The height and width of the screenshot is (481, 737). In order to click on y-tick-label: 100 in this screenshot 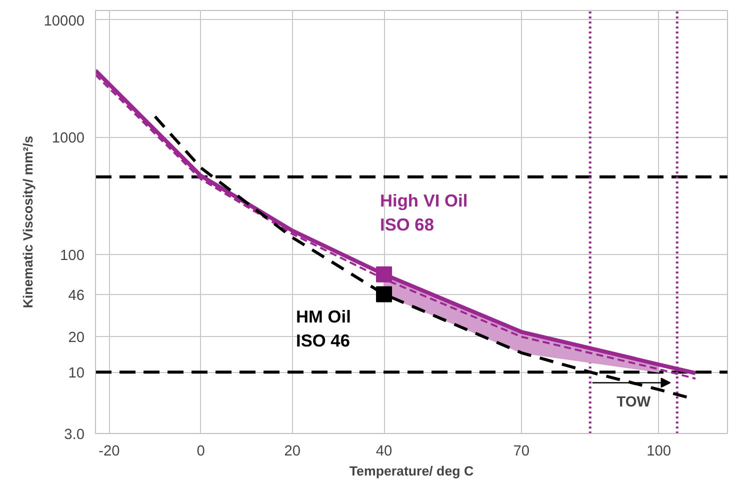, I will do `click(72, 256)`.